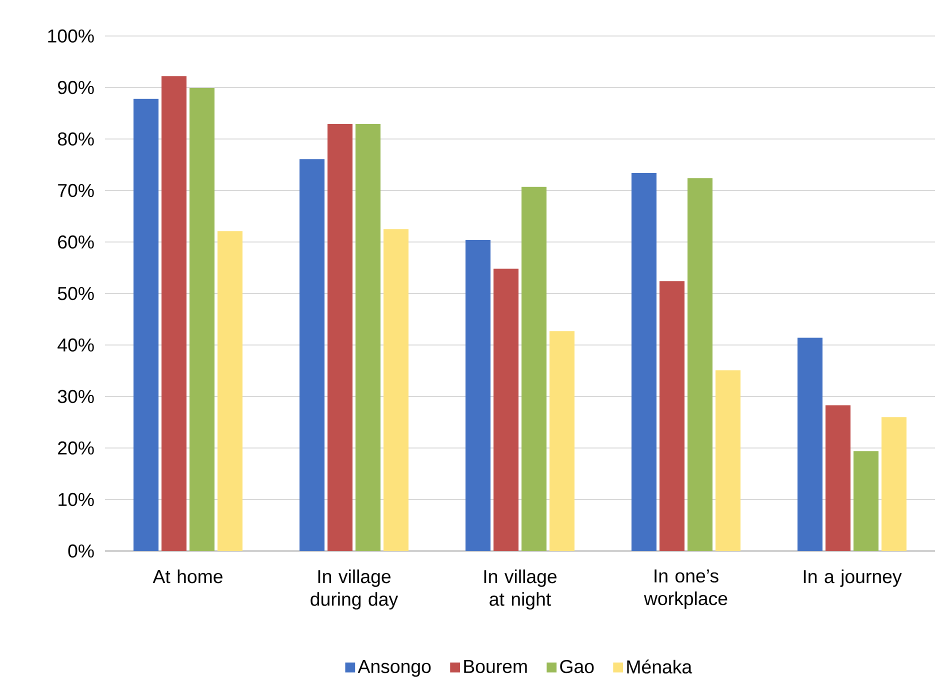  Describe the element at coordinates (76, 499) in the screenshot. I see `y-tick-label: 10%` at that location.